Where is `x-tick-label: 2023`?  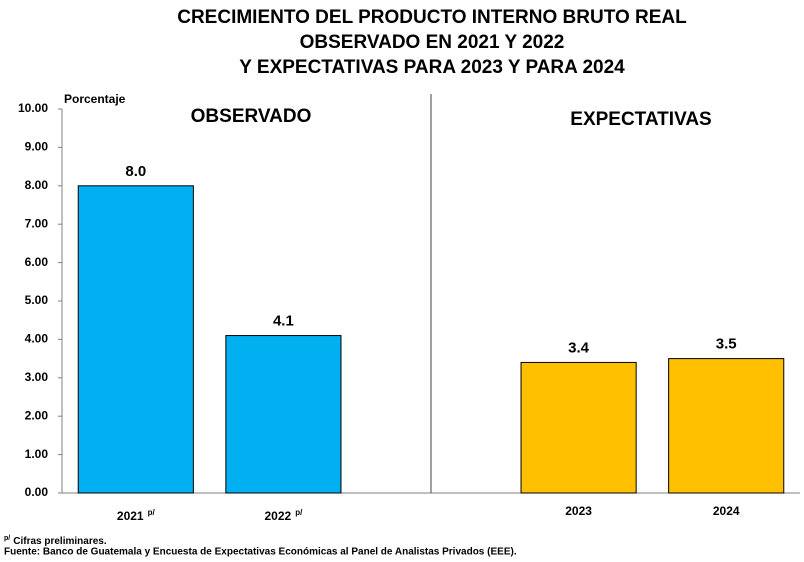 x-tick-label: 2023 is located at coordinates (578, 511).